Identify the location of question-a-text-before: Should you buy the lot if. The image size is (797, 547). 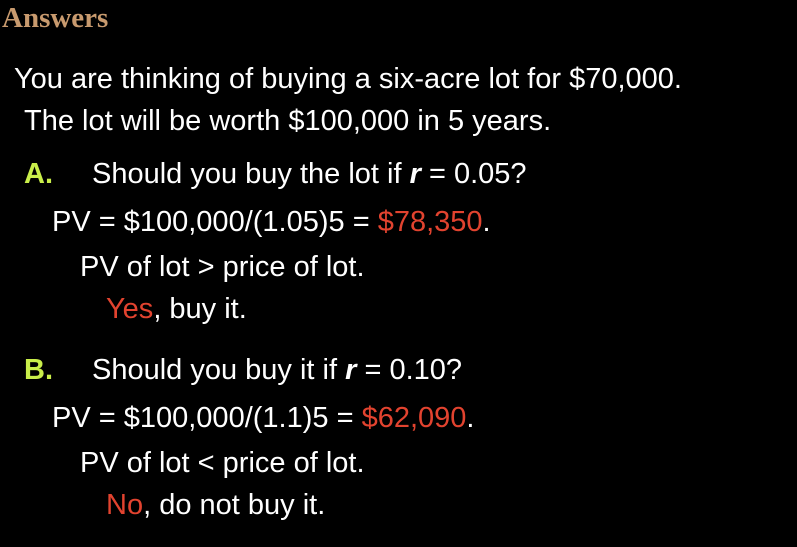
(251, 174).